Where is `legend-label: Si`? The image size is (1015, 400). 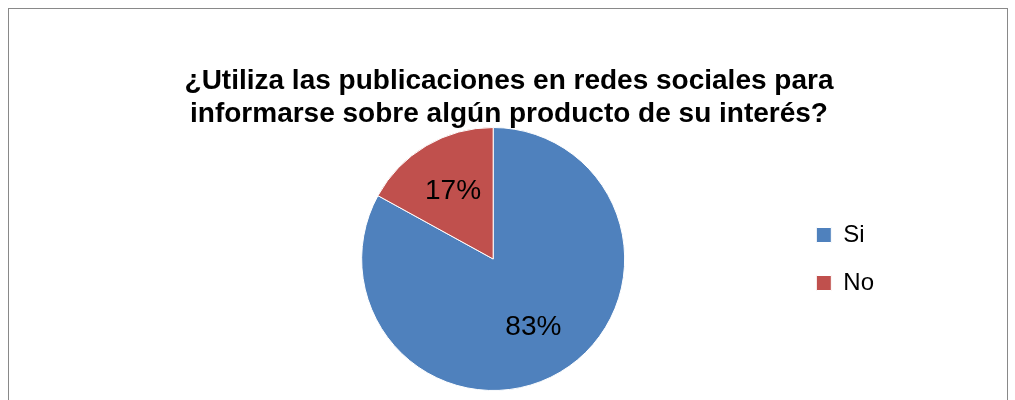 legend-label: Si is located at coordinates (854, 233).